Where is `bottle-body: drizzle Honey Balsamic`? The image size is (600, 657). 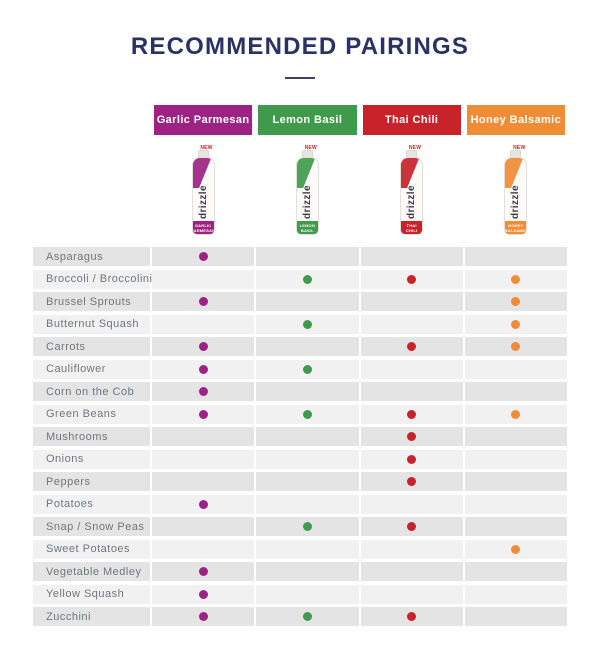 bottle-body: drizzle Honey Balsamic is located at coordinates (516, 196).